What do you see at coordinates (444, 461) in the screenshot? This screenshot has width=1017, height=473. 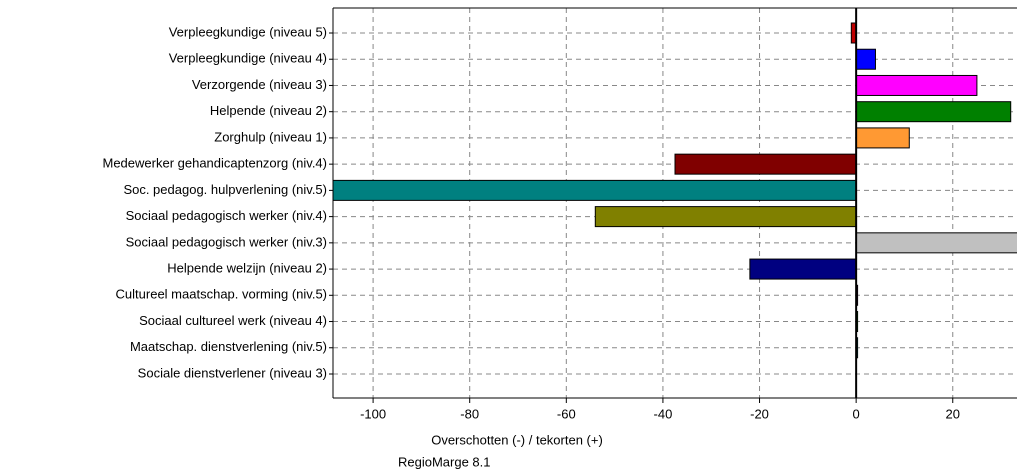 I see `footer: RegioMarge 8.1` at bounding box center [444, 461].